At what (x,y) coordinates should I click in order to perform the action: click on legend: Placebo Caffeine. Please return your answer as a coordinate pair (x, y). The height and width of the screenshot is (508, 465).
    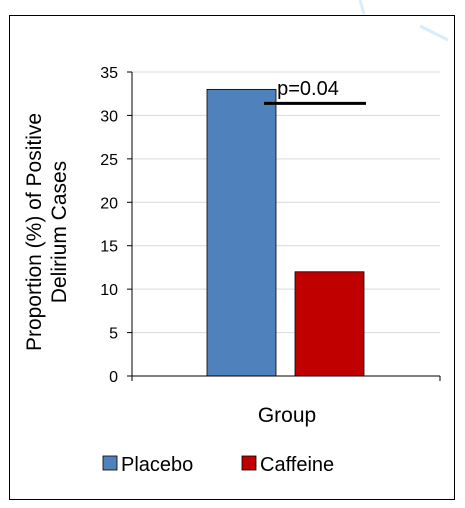
    Looking at the image, I should click on (218, 465).